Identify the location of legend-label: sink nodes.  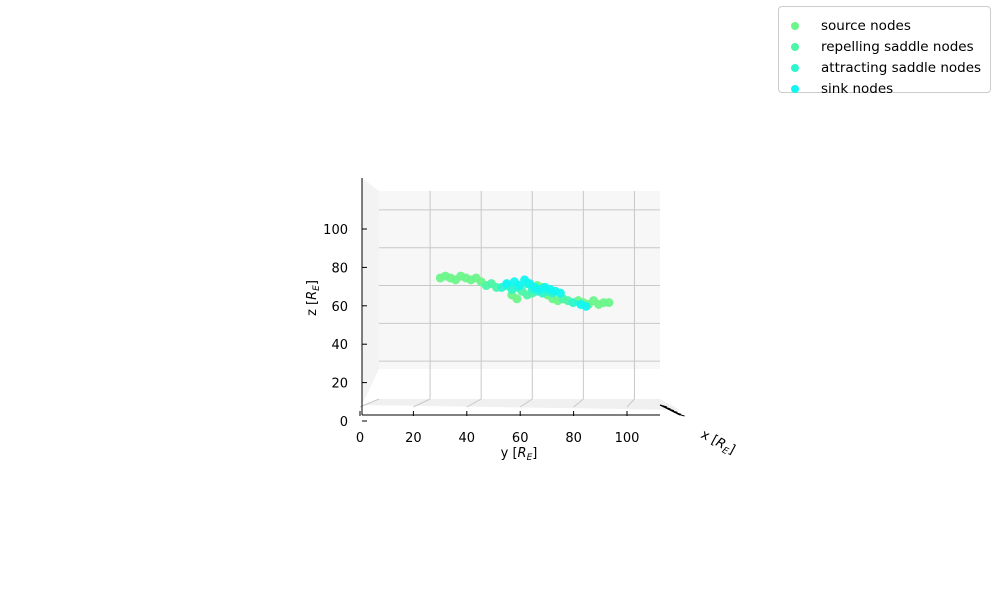
(857, 89).